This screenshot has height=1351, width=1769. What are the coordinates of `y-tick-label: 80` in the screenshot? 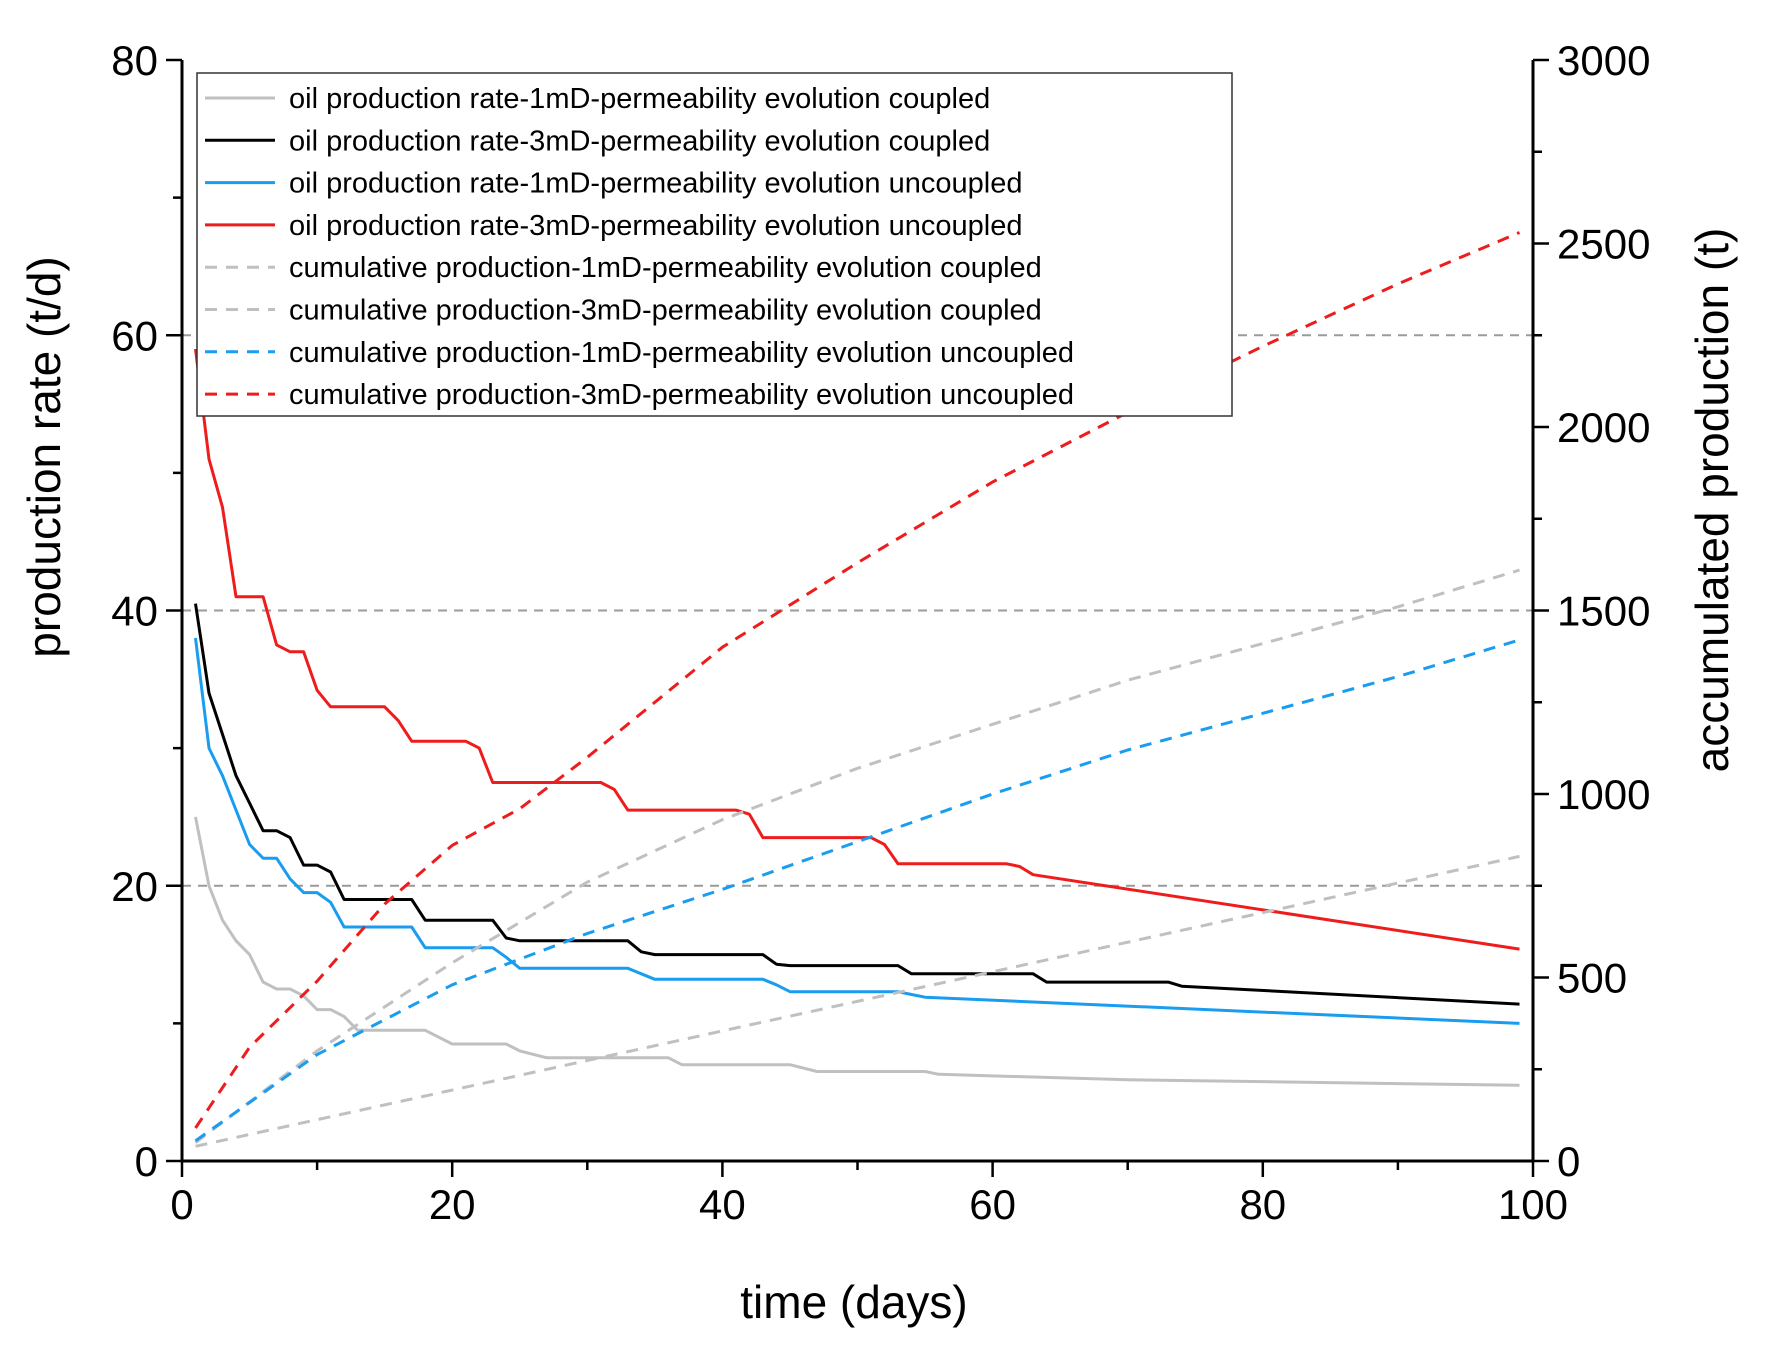 It's located at (134, 60).